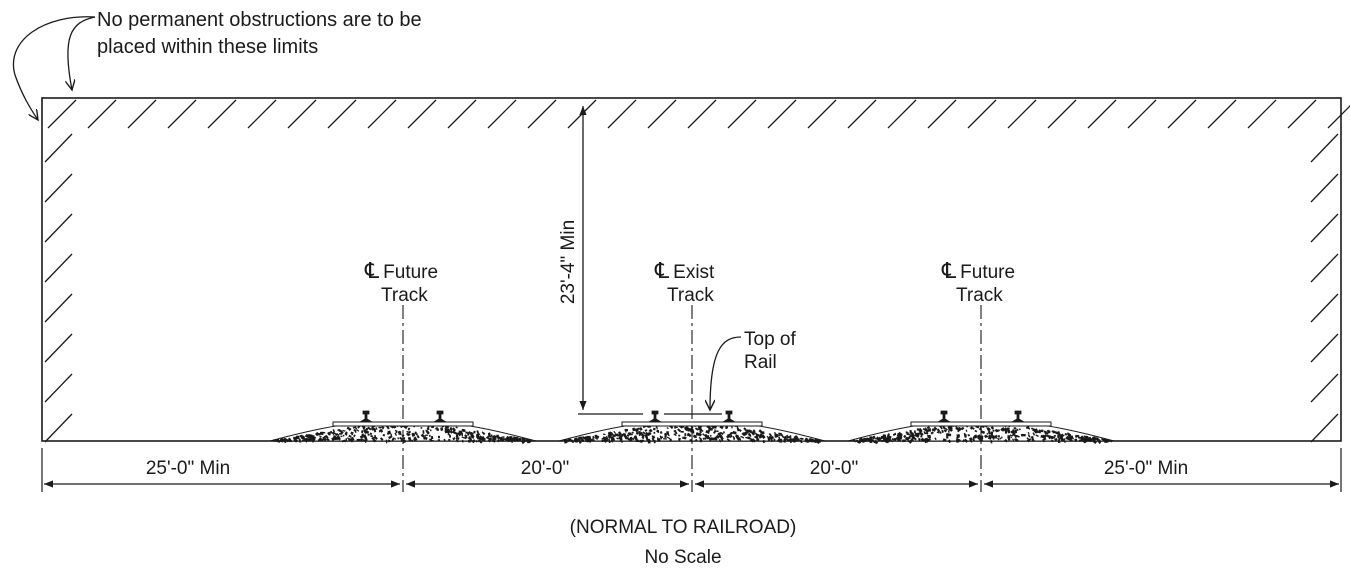 The height and width of the screenshot is (574, 1350). I want to click on track-section, so click(403, 398).